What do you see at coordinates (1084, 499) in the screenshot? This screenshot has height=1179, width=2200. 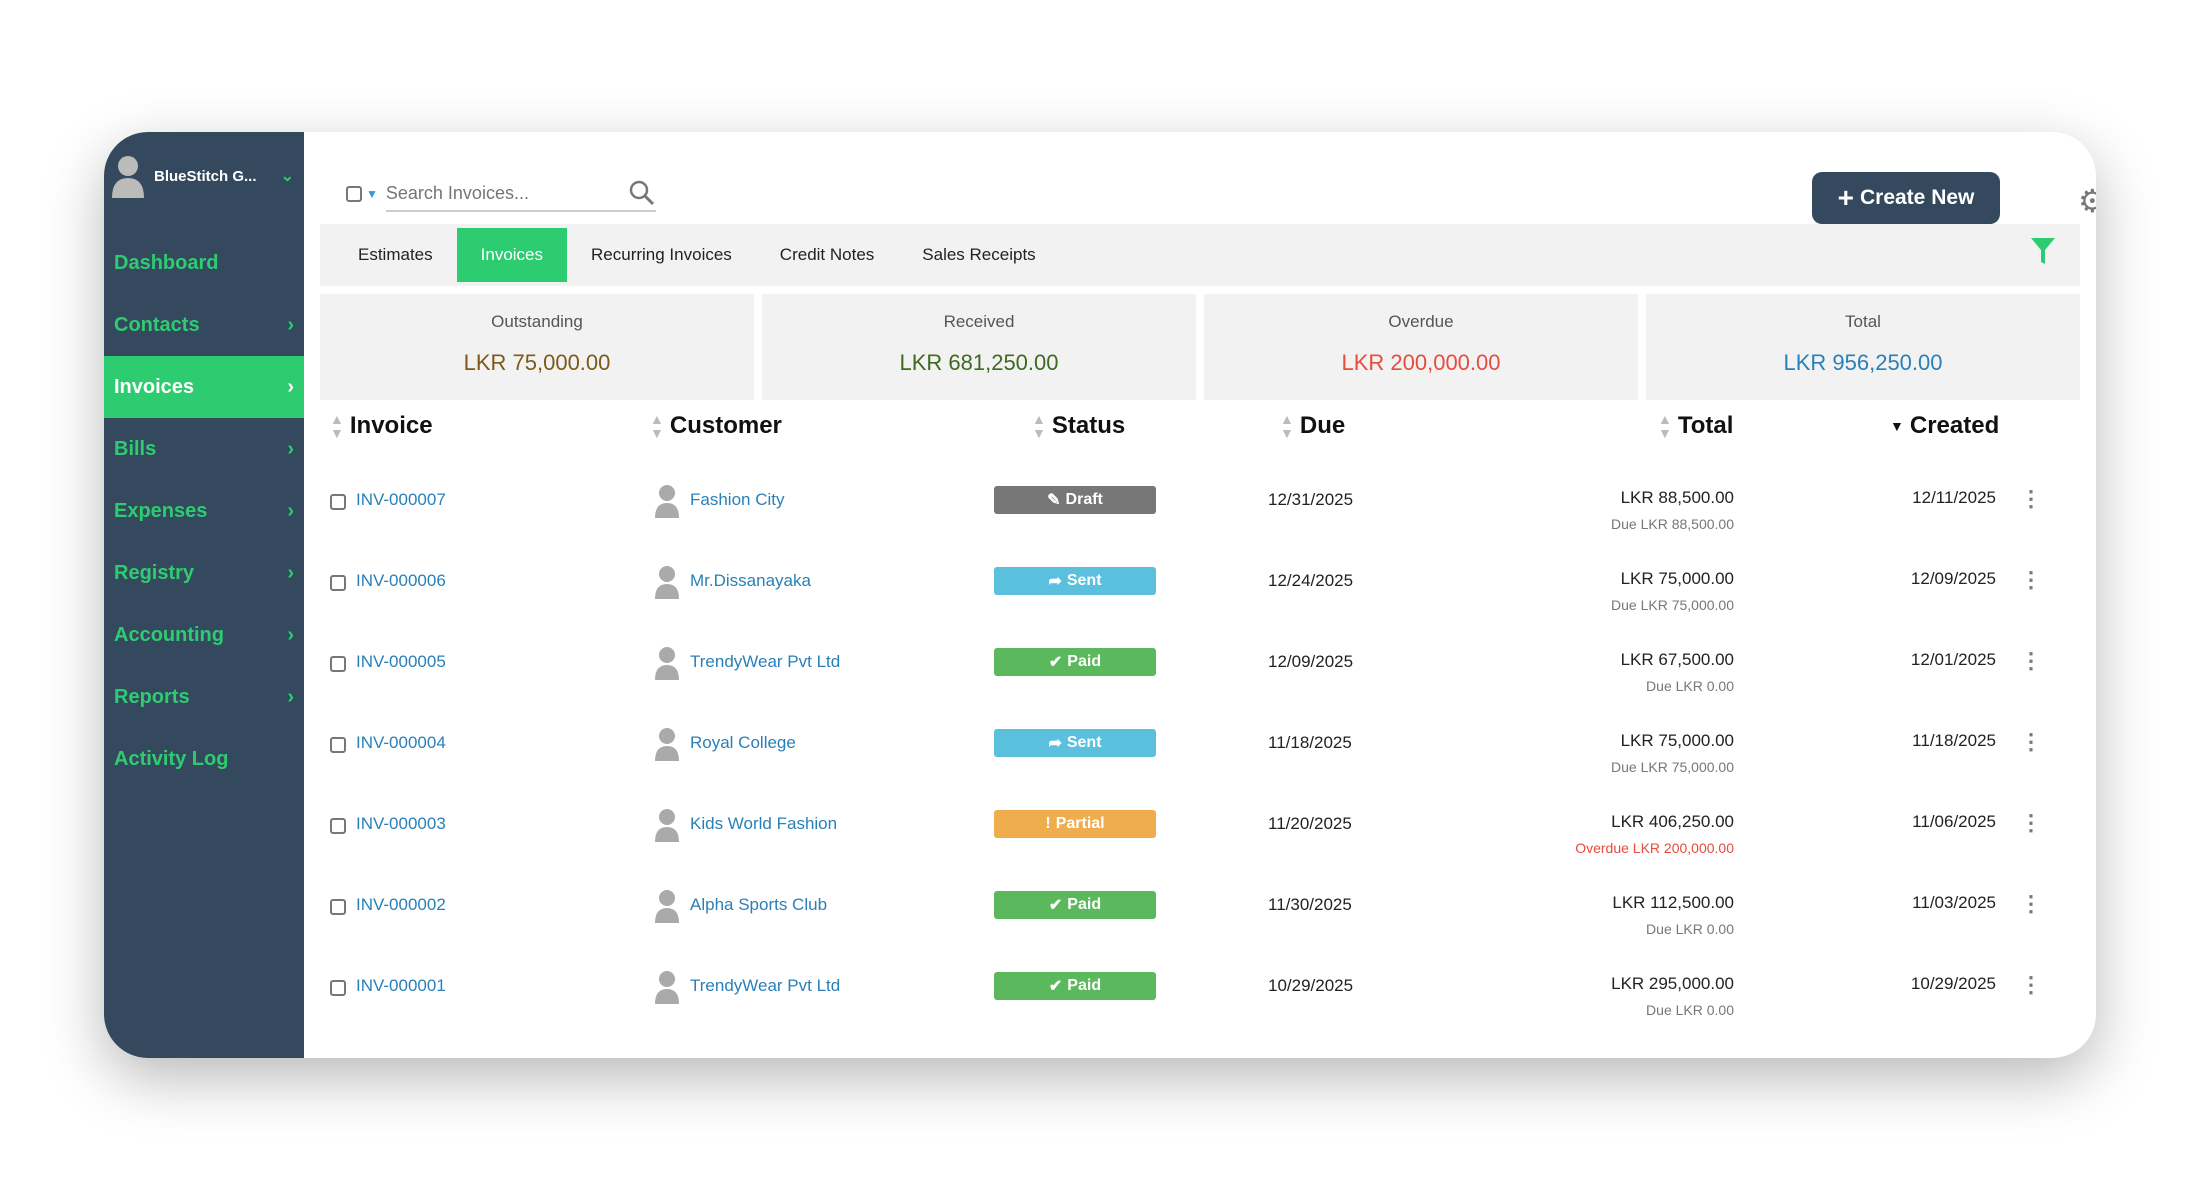 I see `status-label: Draft` at bounding box center [1084, 499].